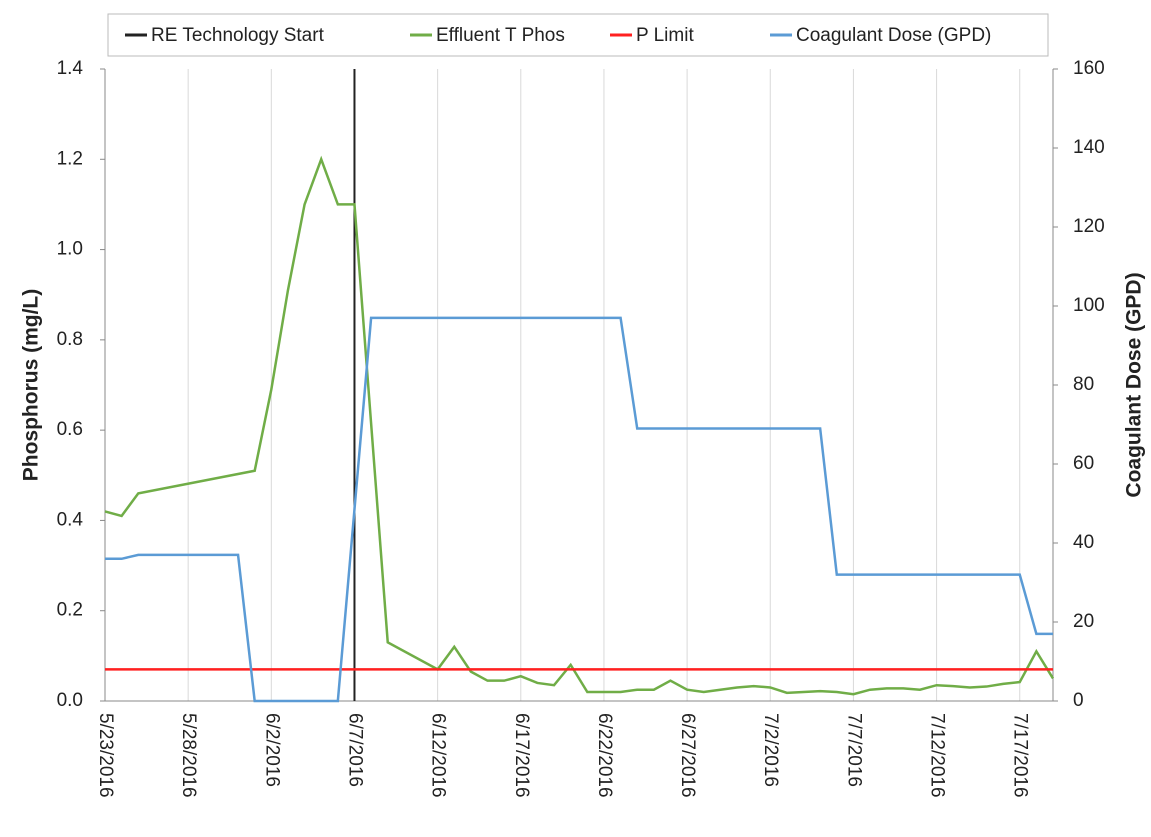 This screenshot has height=837, width=1151. I want to click on y-tick-label: 1.4, so click(70, 68).